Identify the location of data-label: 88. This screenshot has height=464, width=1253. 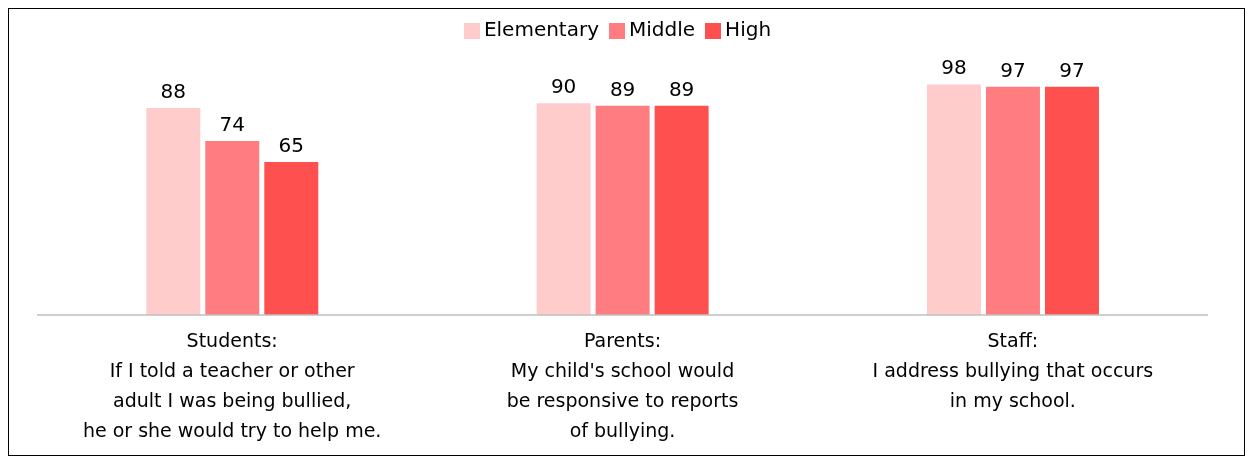
(173, 91).